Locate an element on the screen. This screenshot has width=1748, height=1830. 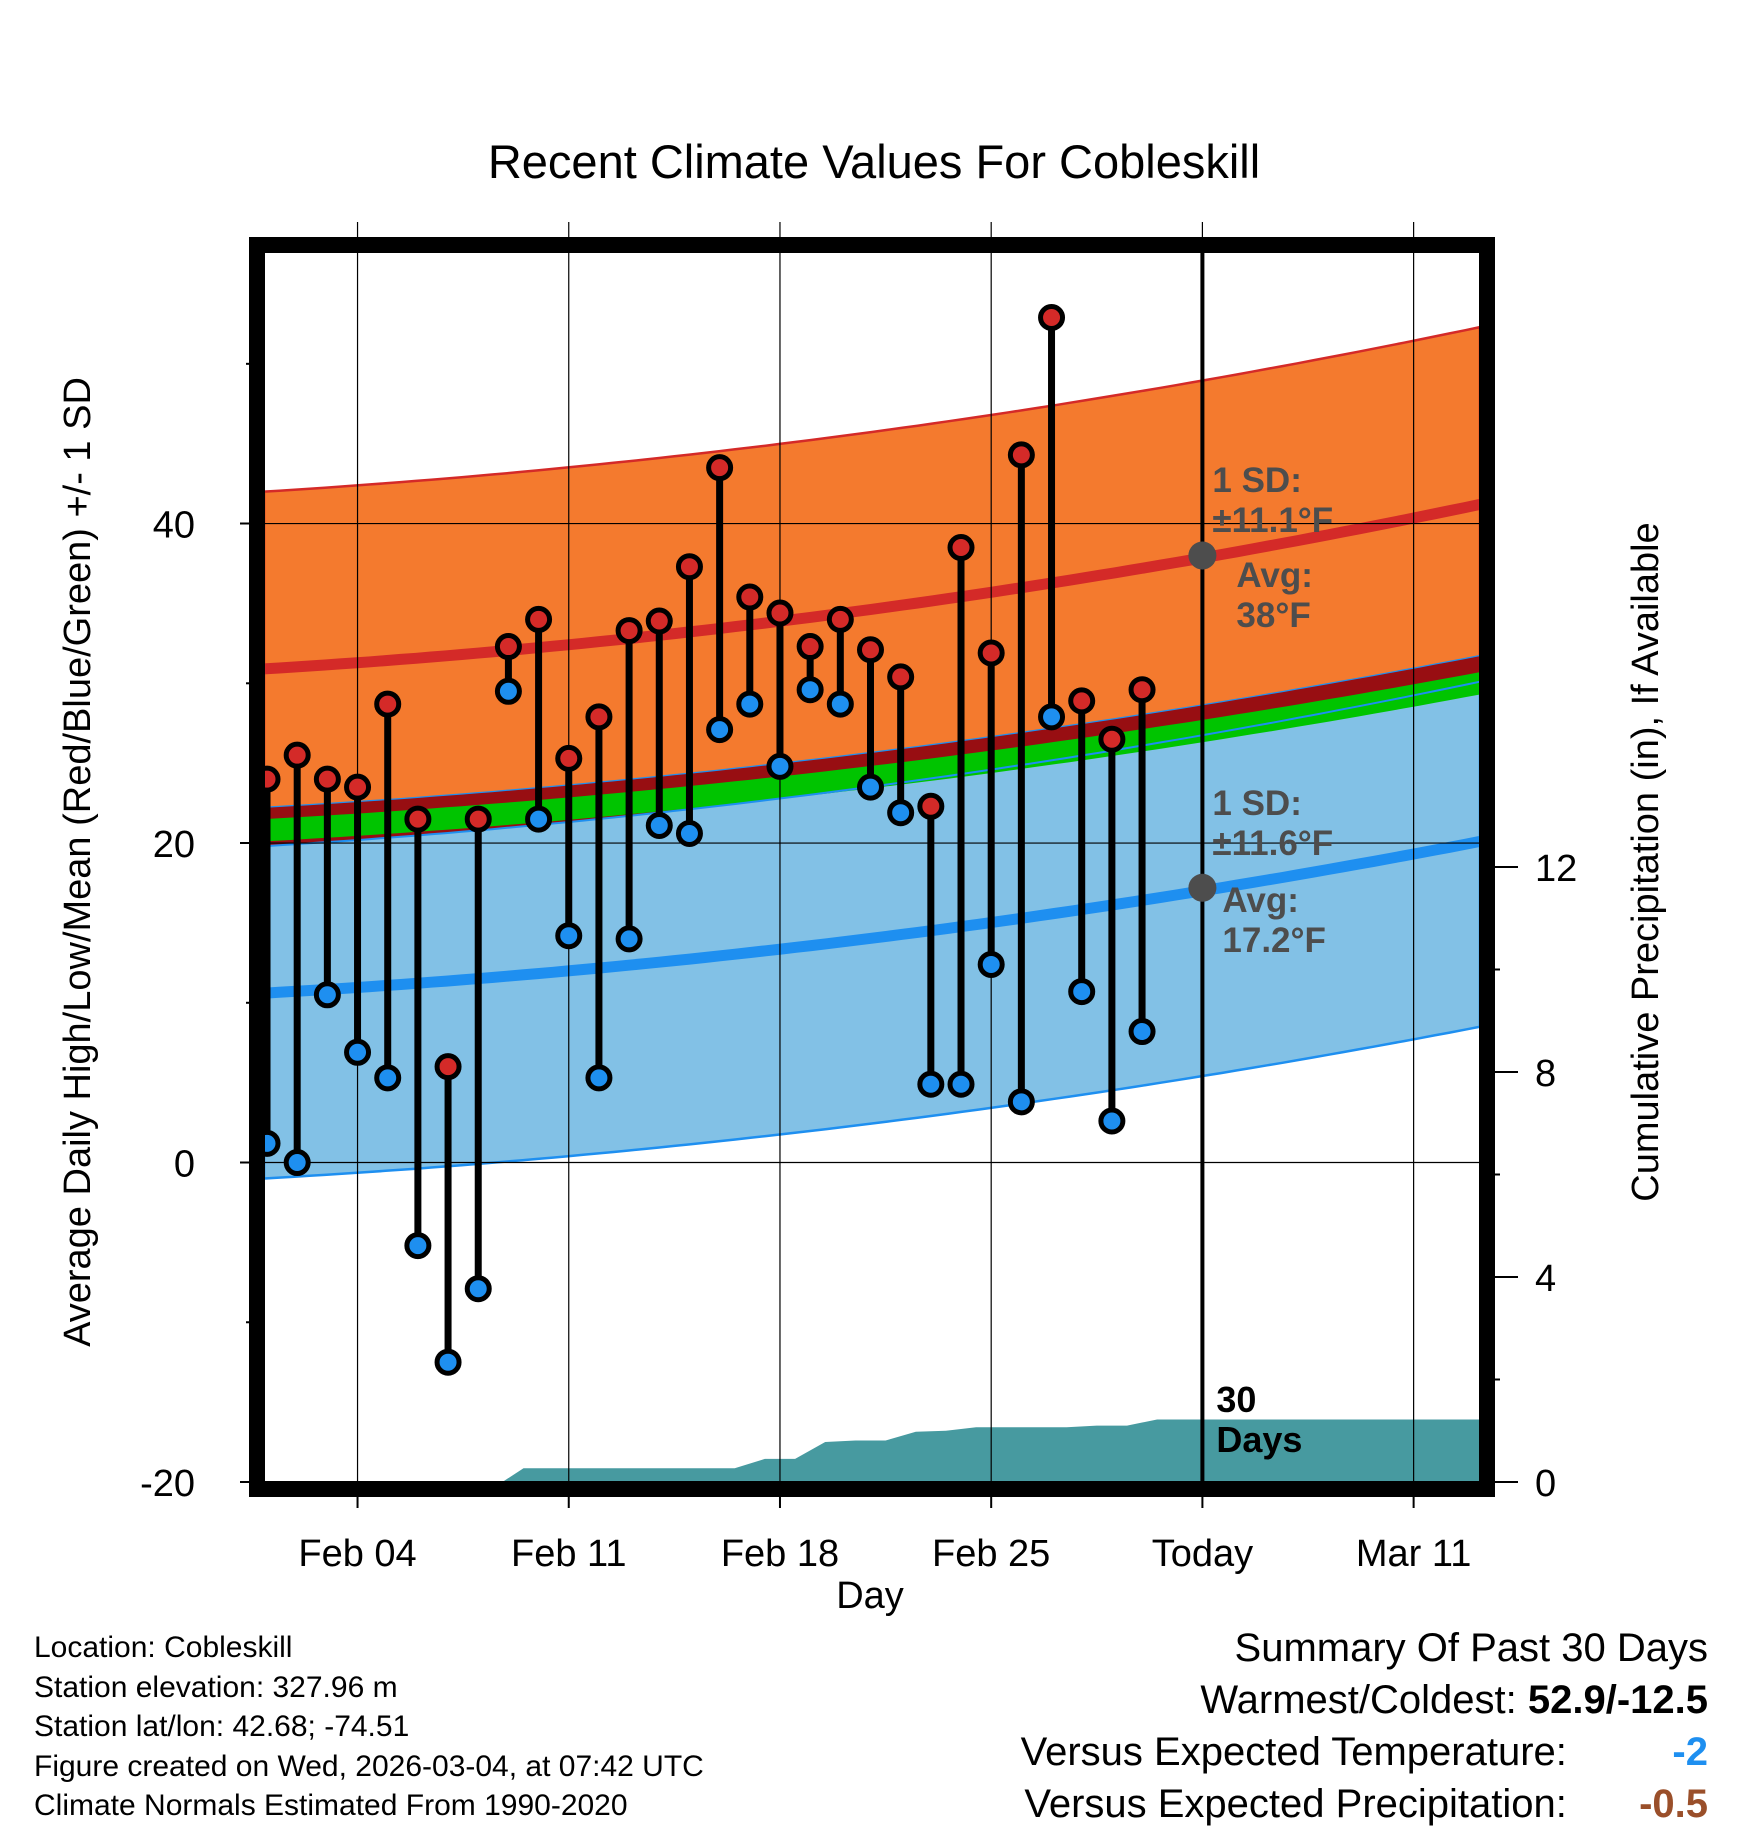
x-tick-label: Feb 18 is located at coordinates (780, 1554).